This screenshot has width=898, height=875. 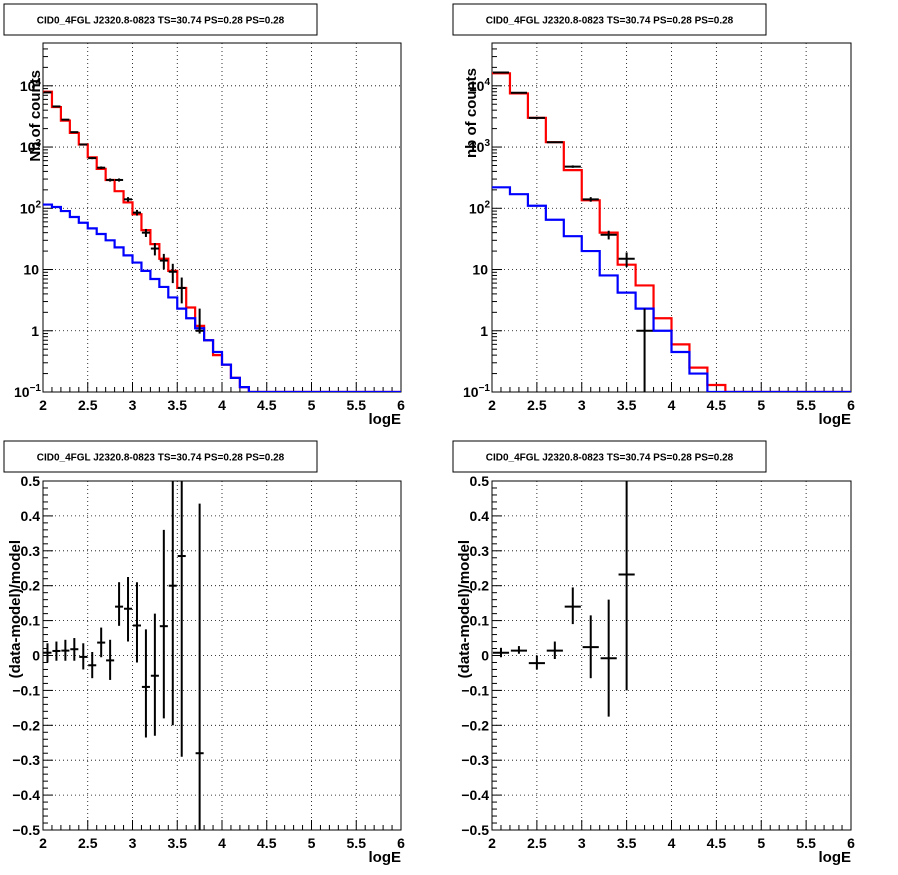 What do you see at coordinates (32, 655) in the screenshot?
I see `y-axis: −0.5 −0.4 −0.3 −0.2 −0.1 0 0.1 0.2 0.3 0.4 0.5` at bounding box center [32, 655].